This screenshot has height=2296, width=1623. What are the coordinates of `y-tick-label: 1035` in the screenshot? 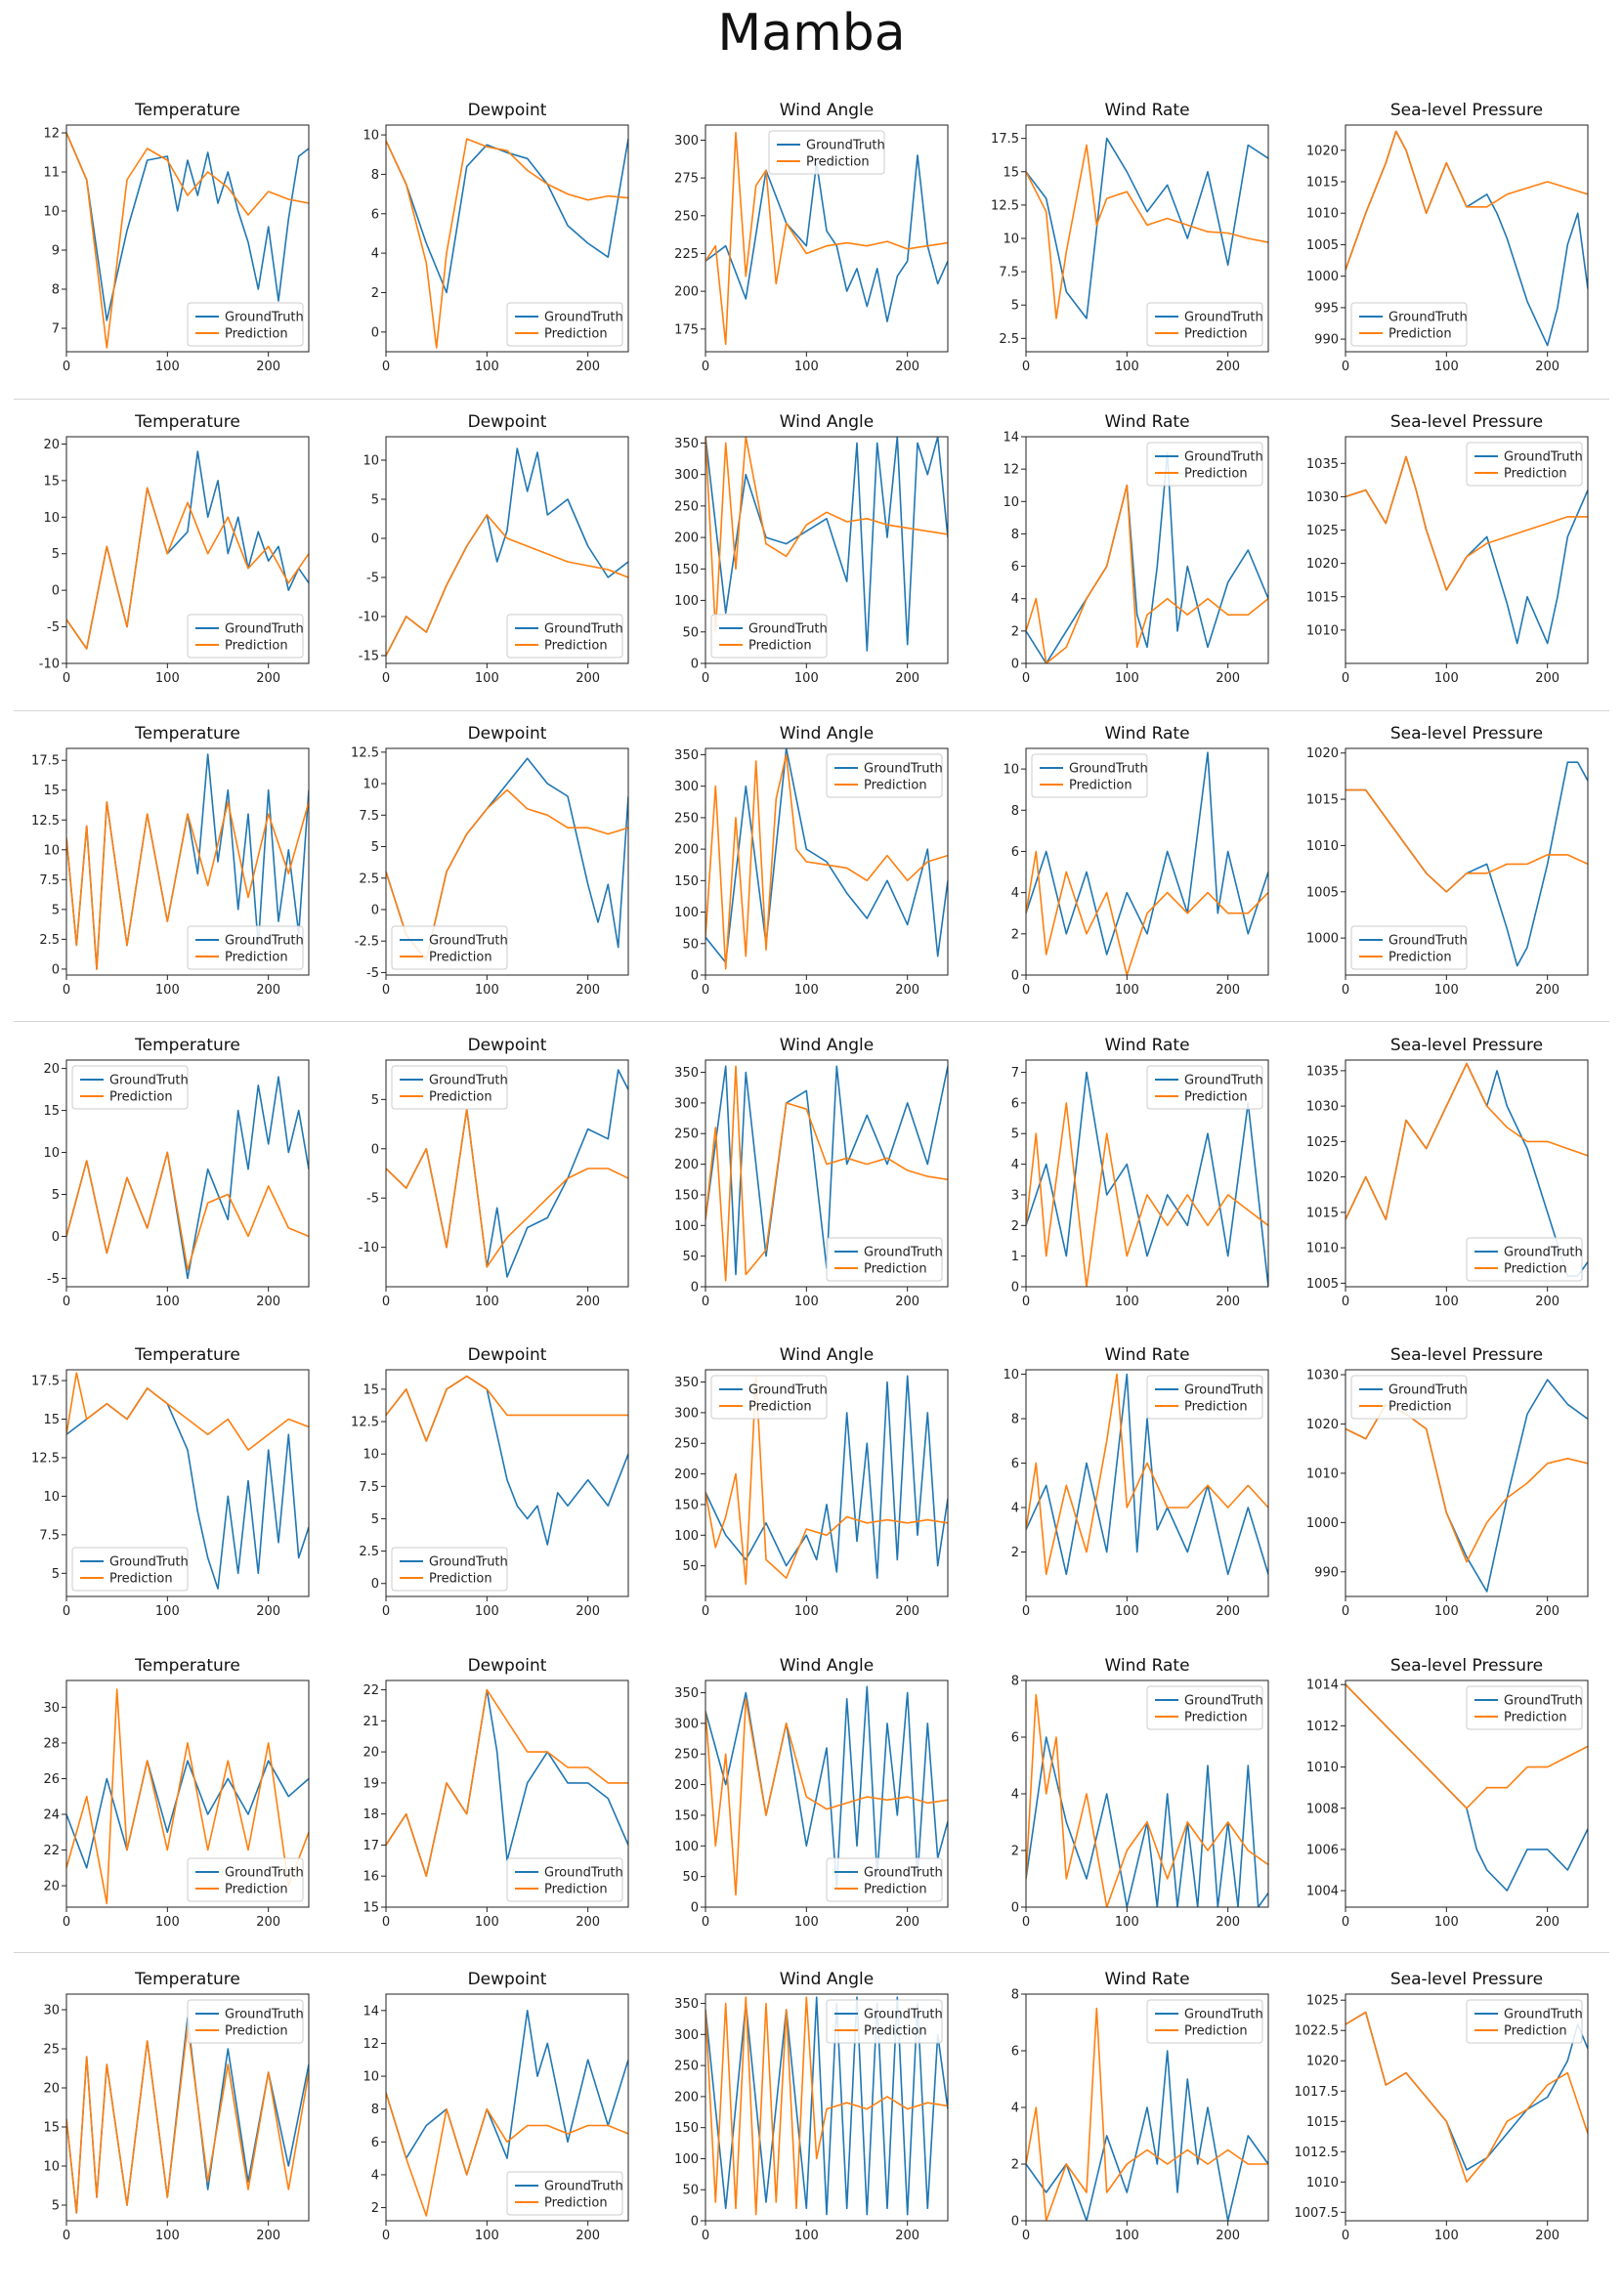 It's located at (1322, 1071).